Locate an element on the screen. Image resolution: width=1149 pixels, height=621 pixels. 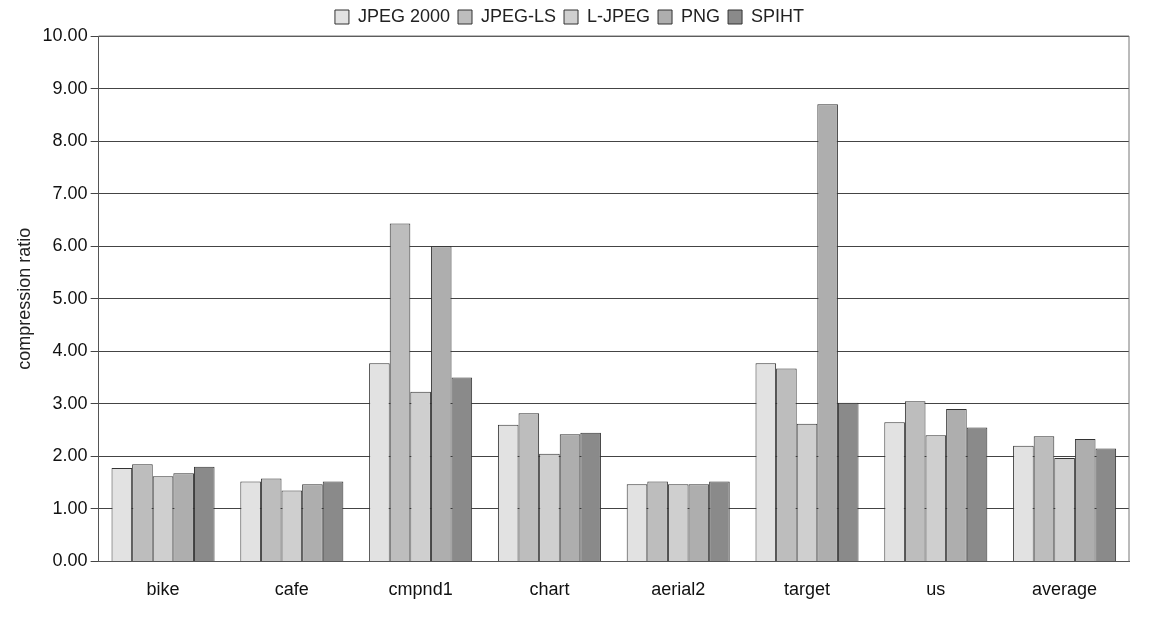
y-tick-label: 2.00 is located at coordinates (70, 455).